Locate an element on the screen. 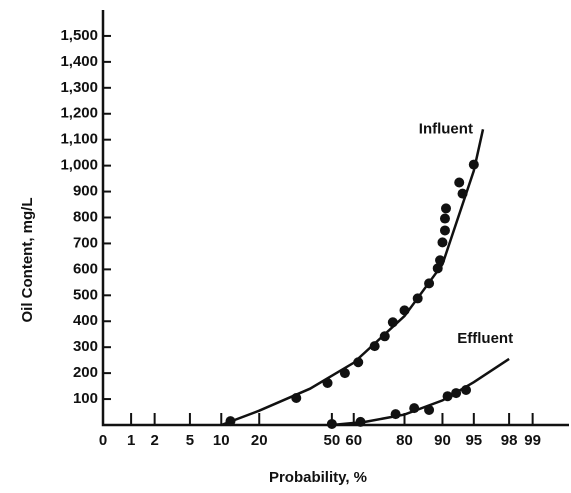 This screenshot has height=493, width=571. x-tick-label: 2 is located at coordinates (154, 440).